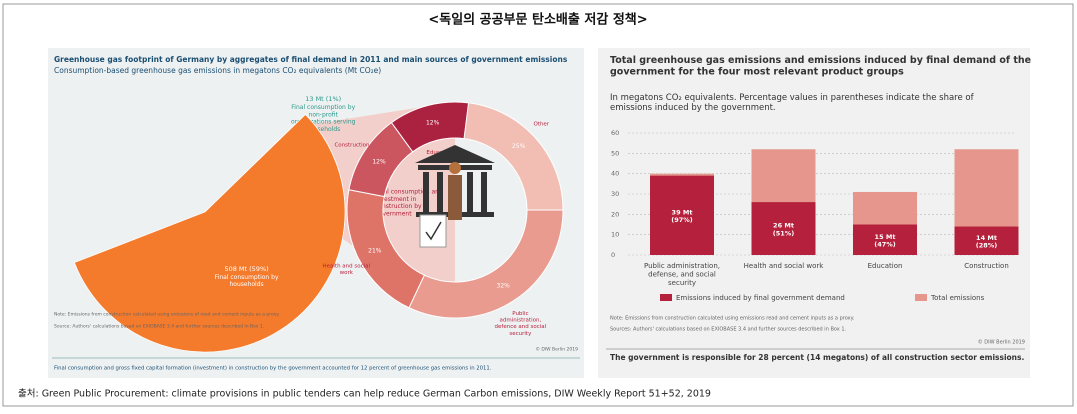 Image resolution: width=1077 pixels, height=414 pixels. What do you see at coordinates (615, 214) in the screenshot?
I see `y-tick-label: 20` at bounding box center [615, 214].